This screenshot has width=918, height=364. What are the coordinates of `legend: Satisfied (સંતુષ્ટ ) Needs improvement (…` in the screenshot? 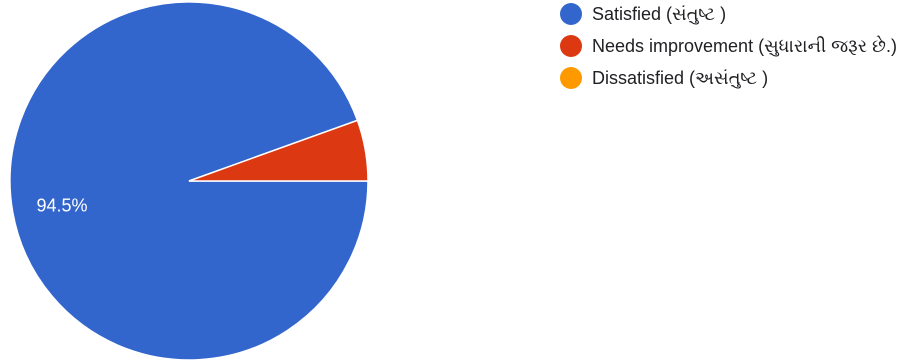 It's located at (738, 50).